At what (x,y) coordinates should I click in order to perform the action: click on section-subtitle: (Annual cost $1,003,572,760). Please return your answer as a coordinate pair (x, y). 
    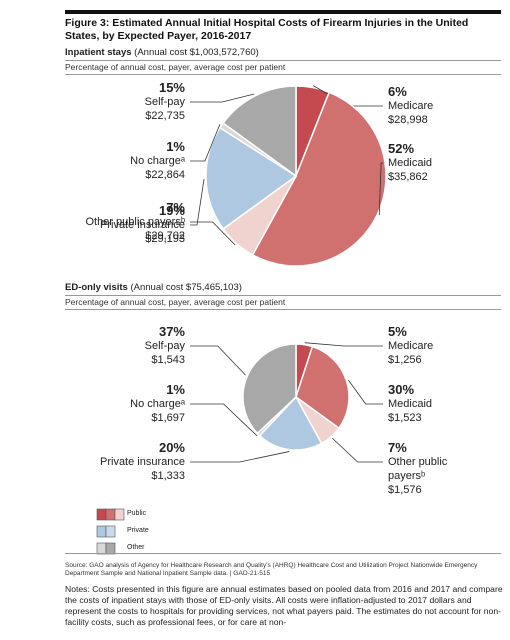
    Looking at the image, I should click on (196, 52).